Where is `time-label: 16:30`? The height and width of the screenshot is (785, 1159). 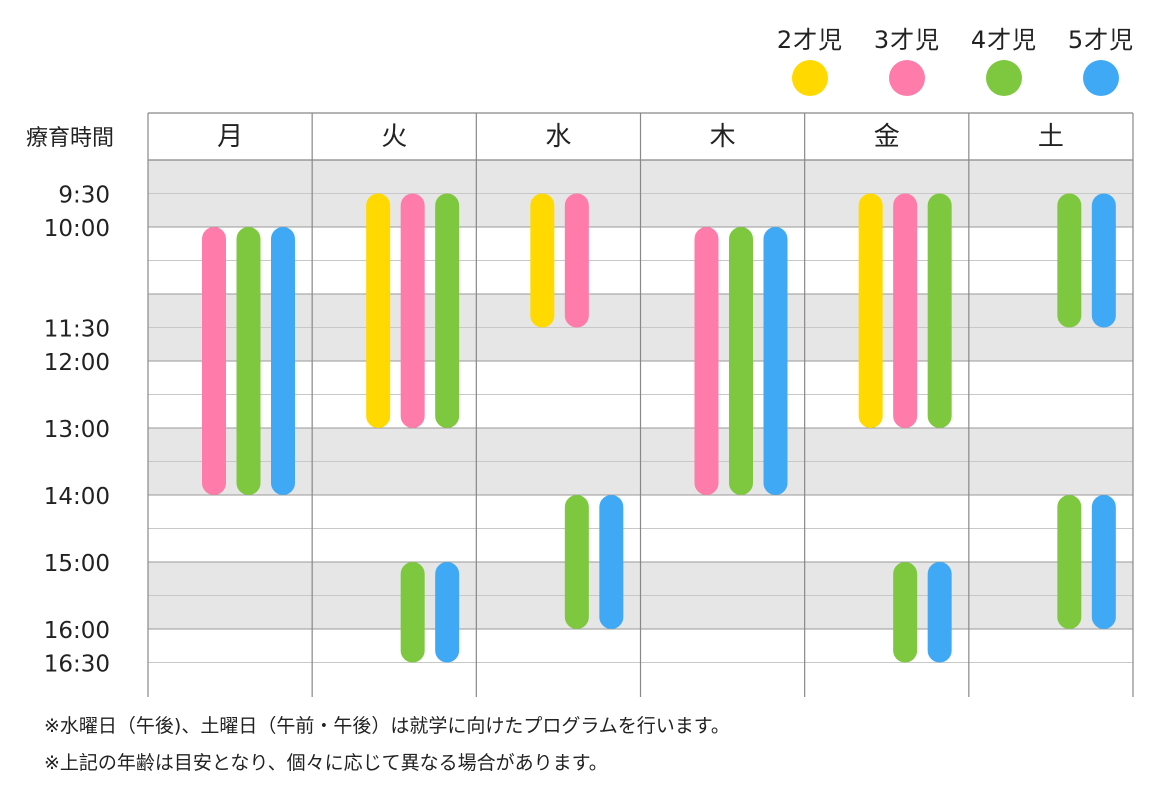
time-label: 16:30 is located at coordinates (77, 665).